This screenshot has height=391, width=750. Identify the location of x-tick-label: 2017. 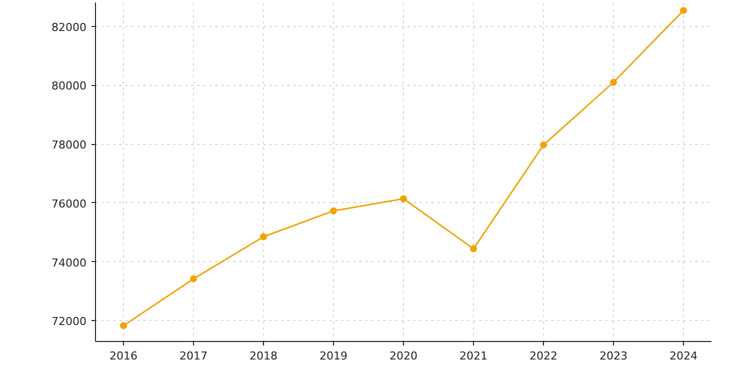
(194, 356).